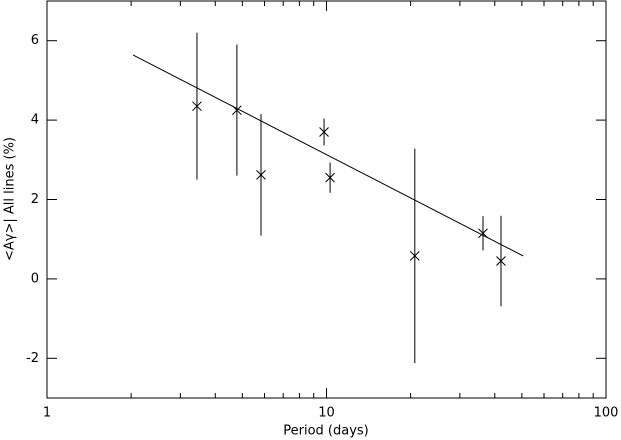 The width and height of the screenshot is (621, 440). What do you see at coordinates (32, 358) in the screenshot?
I see `y-tick-label: -2` at bounding box center [32, 358].